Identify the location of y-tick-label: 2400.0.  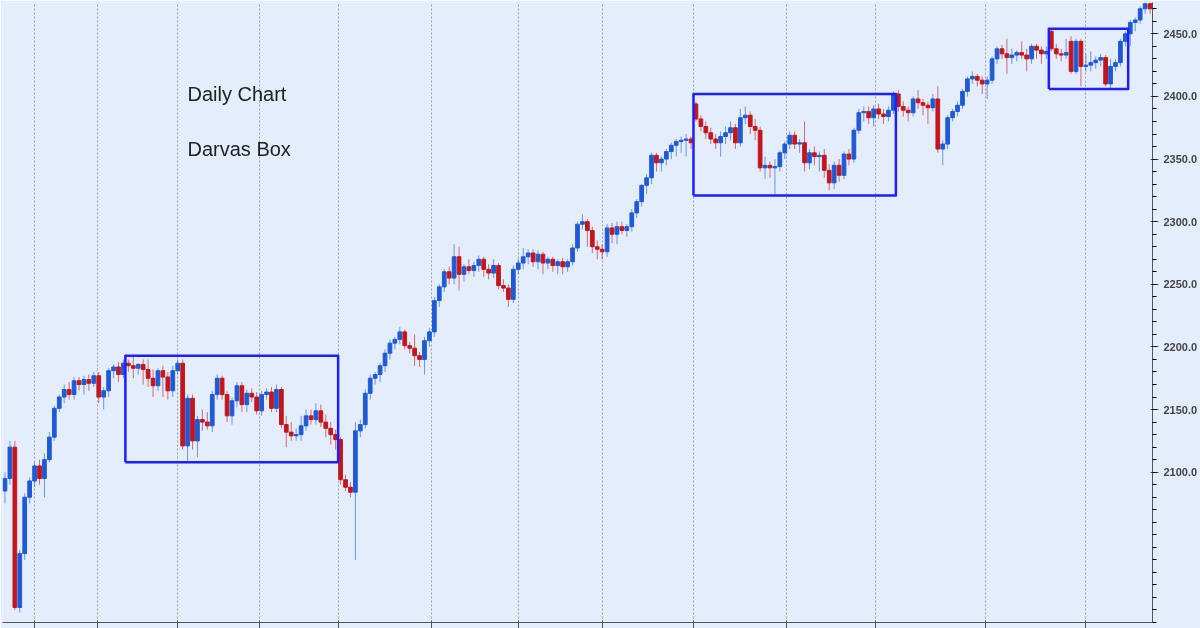
(1180, 96).